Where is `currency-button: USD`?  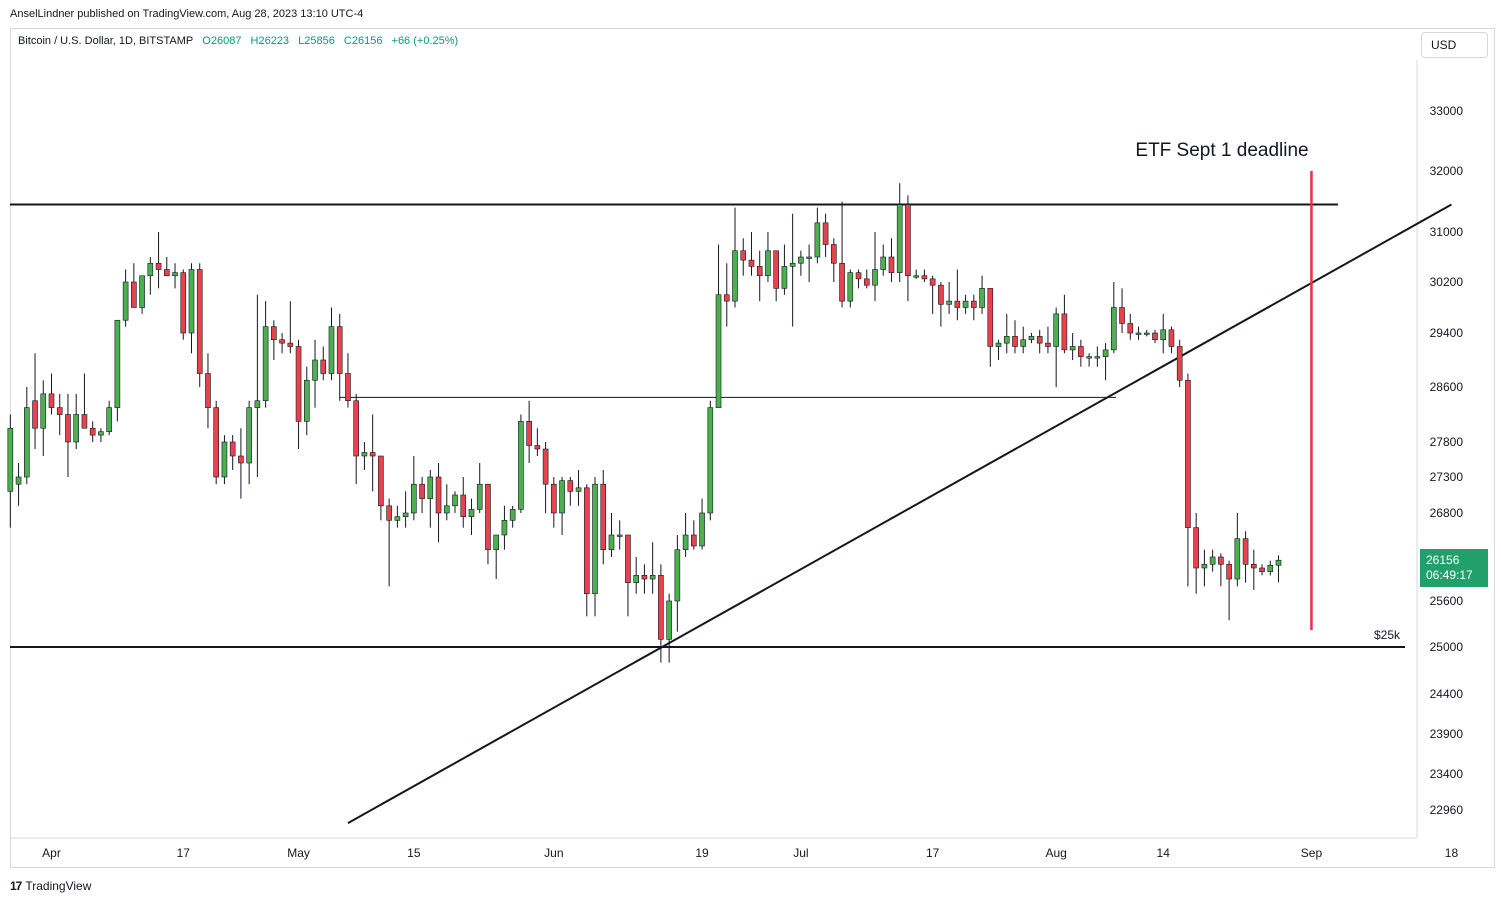
currency-button: USD is located at coordinates (1454, 45).